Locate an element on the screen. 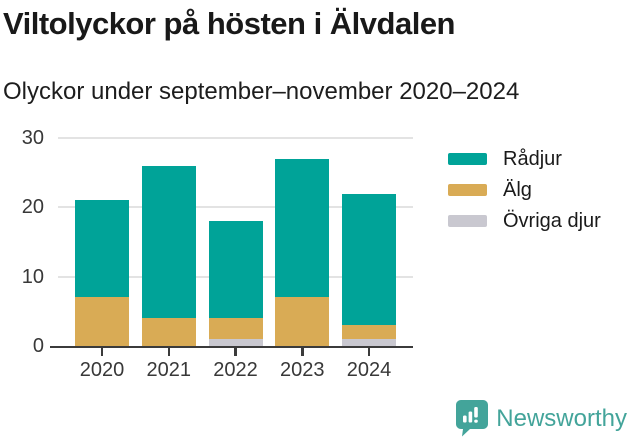 The width and height of the screenshot is (631, 439). legend-label: Rådjur is located at coordinates (532, 158).